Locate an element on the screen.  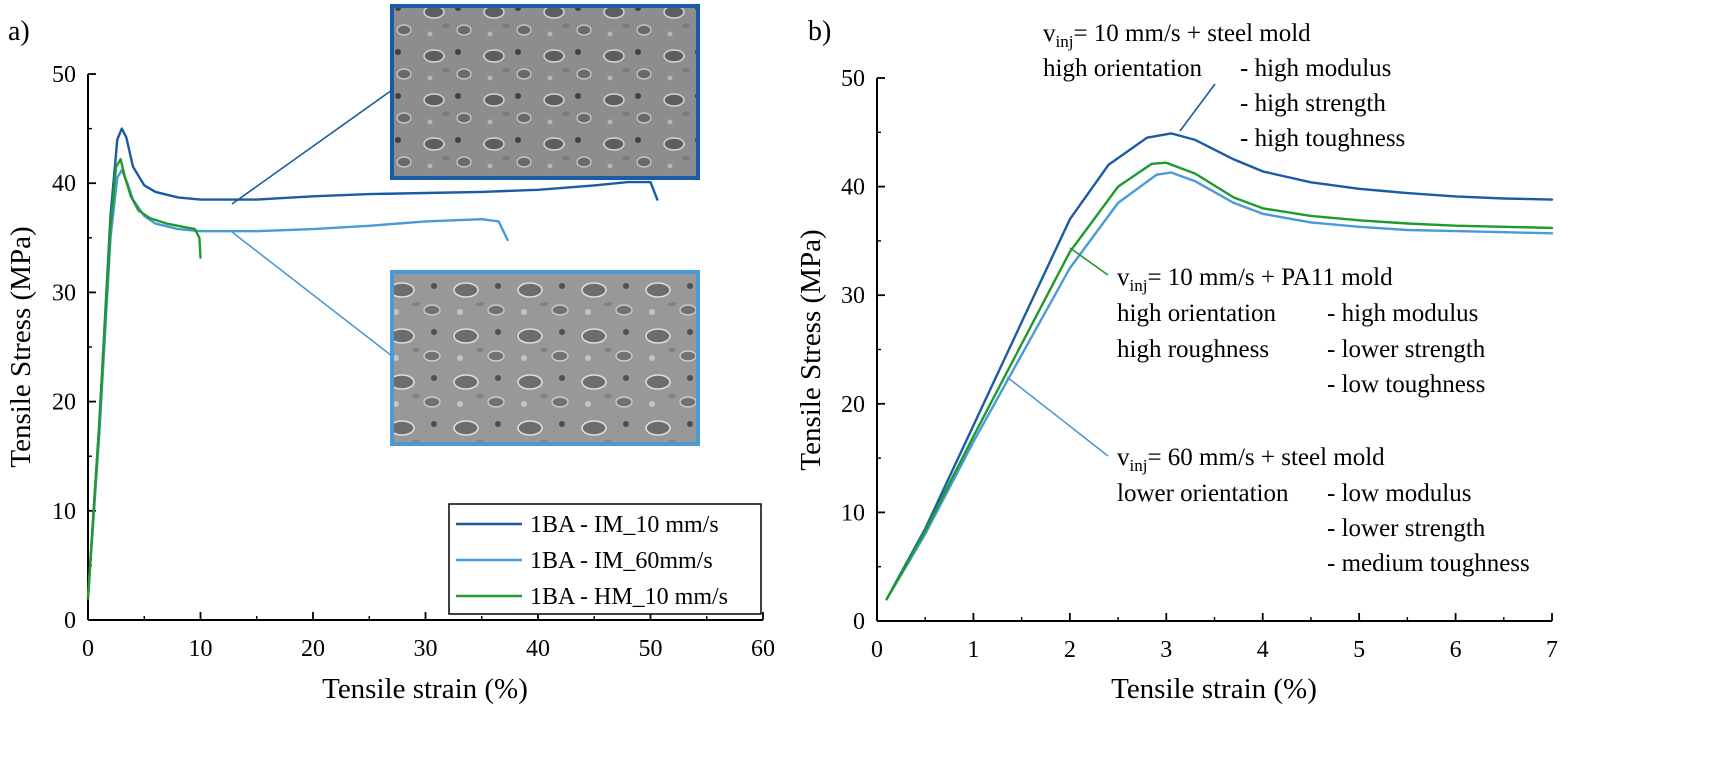
y-tick-label-b: 20 is located at coordinates (853, 405).